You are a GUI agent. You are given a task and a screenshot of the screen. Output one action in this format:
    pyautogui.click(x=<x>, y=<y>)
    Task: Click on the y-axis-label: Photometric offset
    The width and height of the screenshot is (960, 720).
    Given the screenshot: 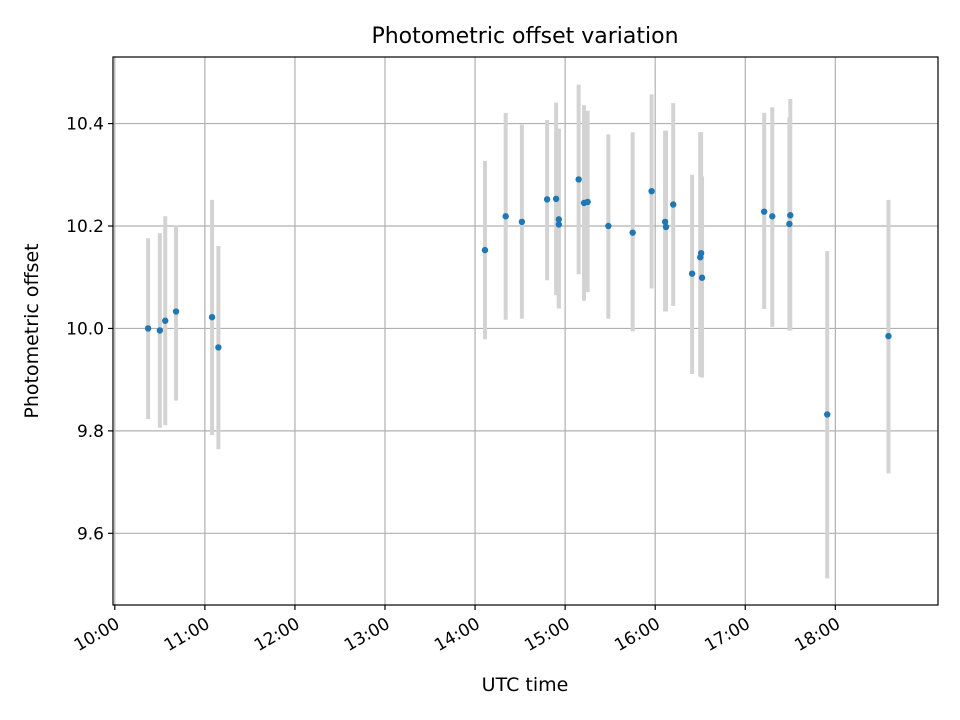 What is the action you would take?
    pyautogui.click(x=32, y=330)
    